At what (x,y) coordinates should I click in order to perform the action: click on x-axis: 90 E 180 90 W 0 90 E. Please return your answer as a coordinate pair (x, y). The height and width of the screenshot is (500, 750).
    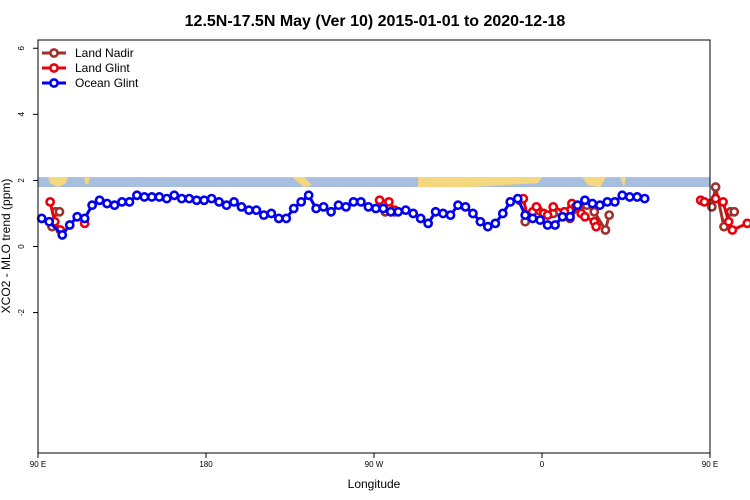
    Looking at the image, I should click on (374, 461).